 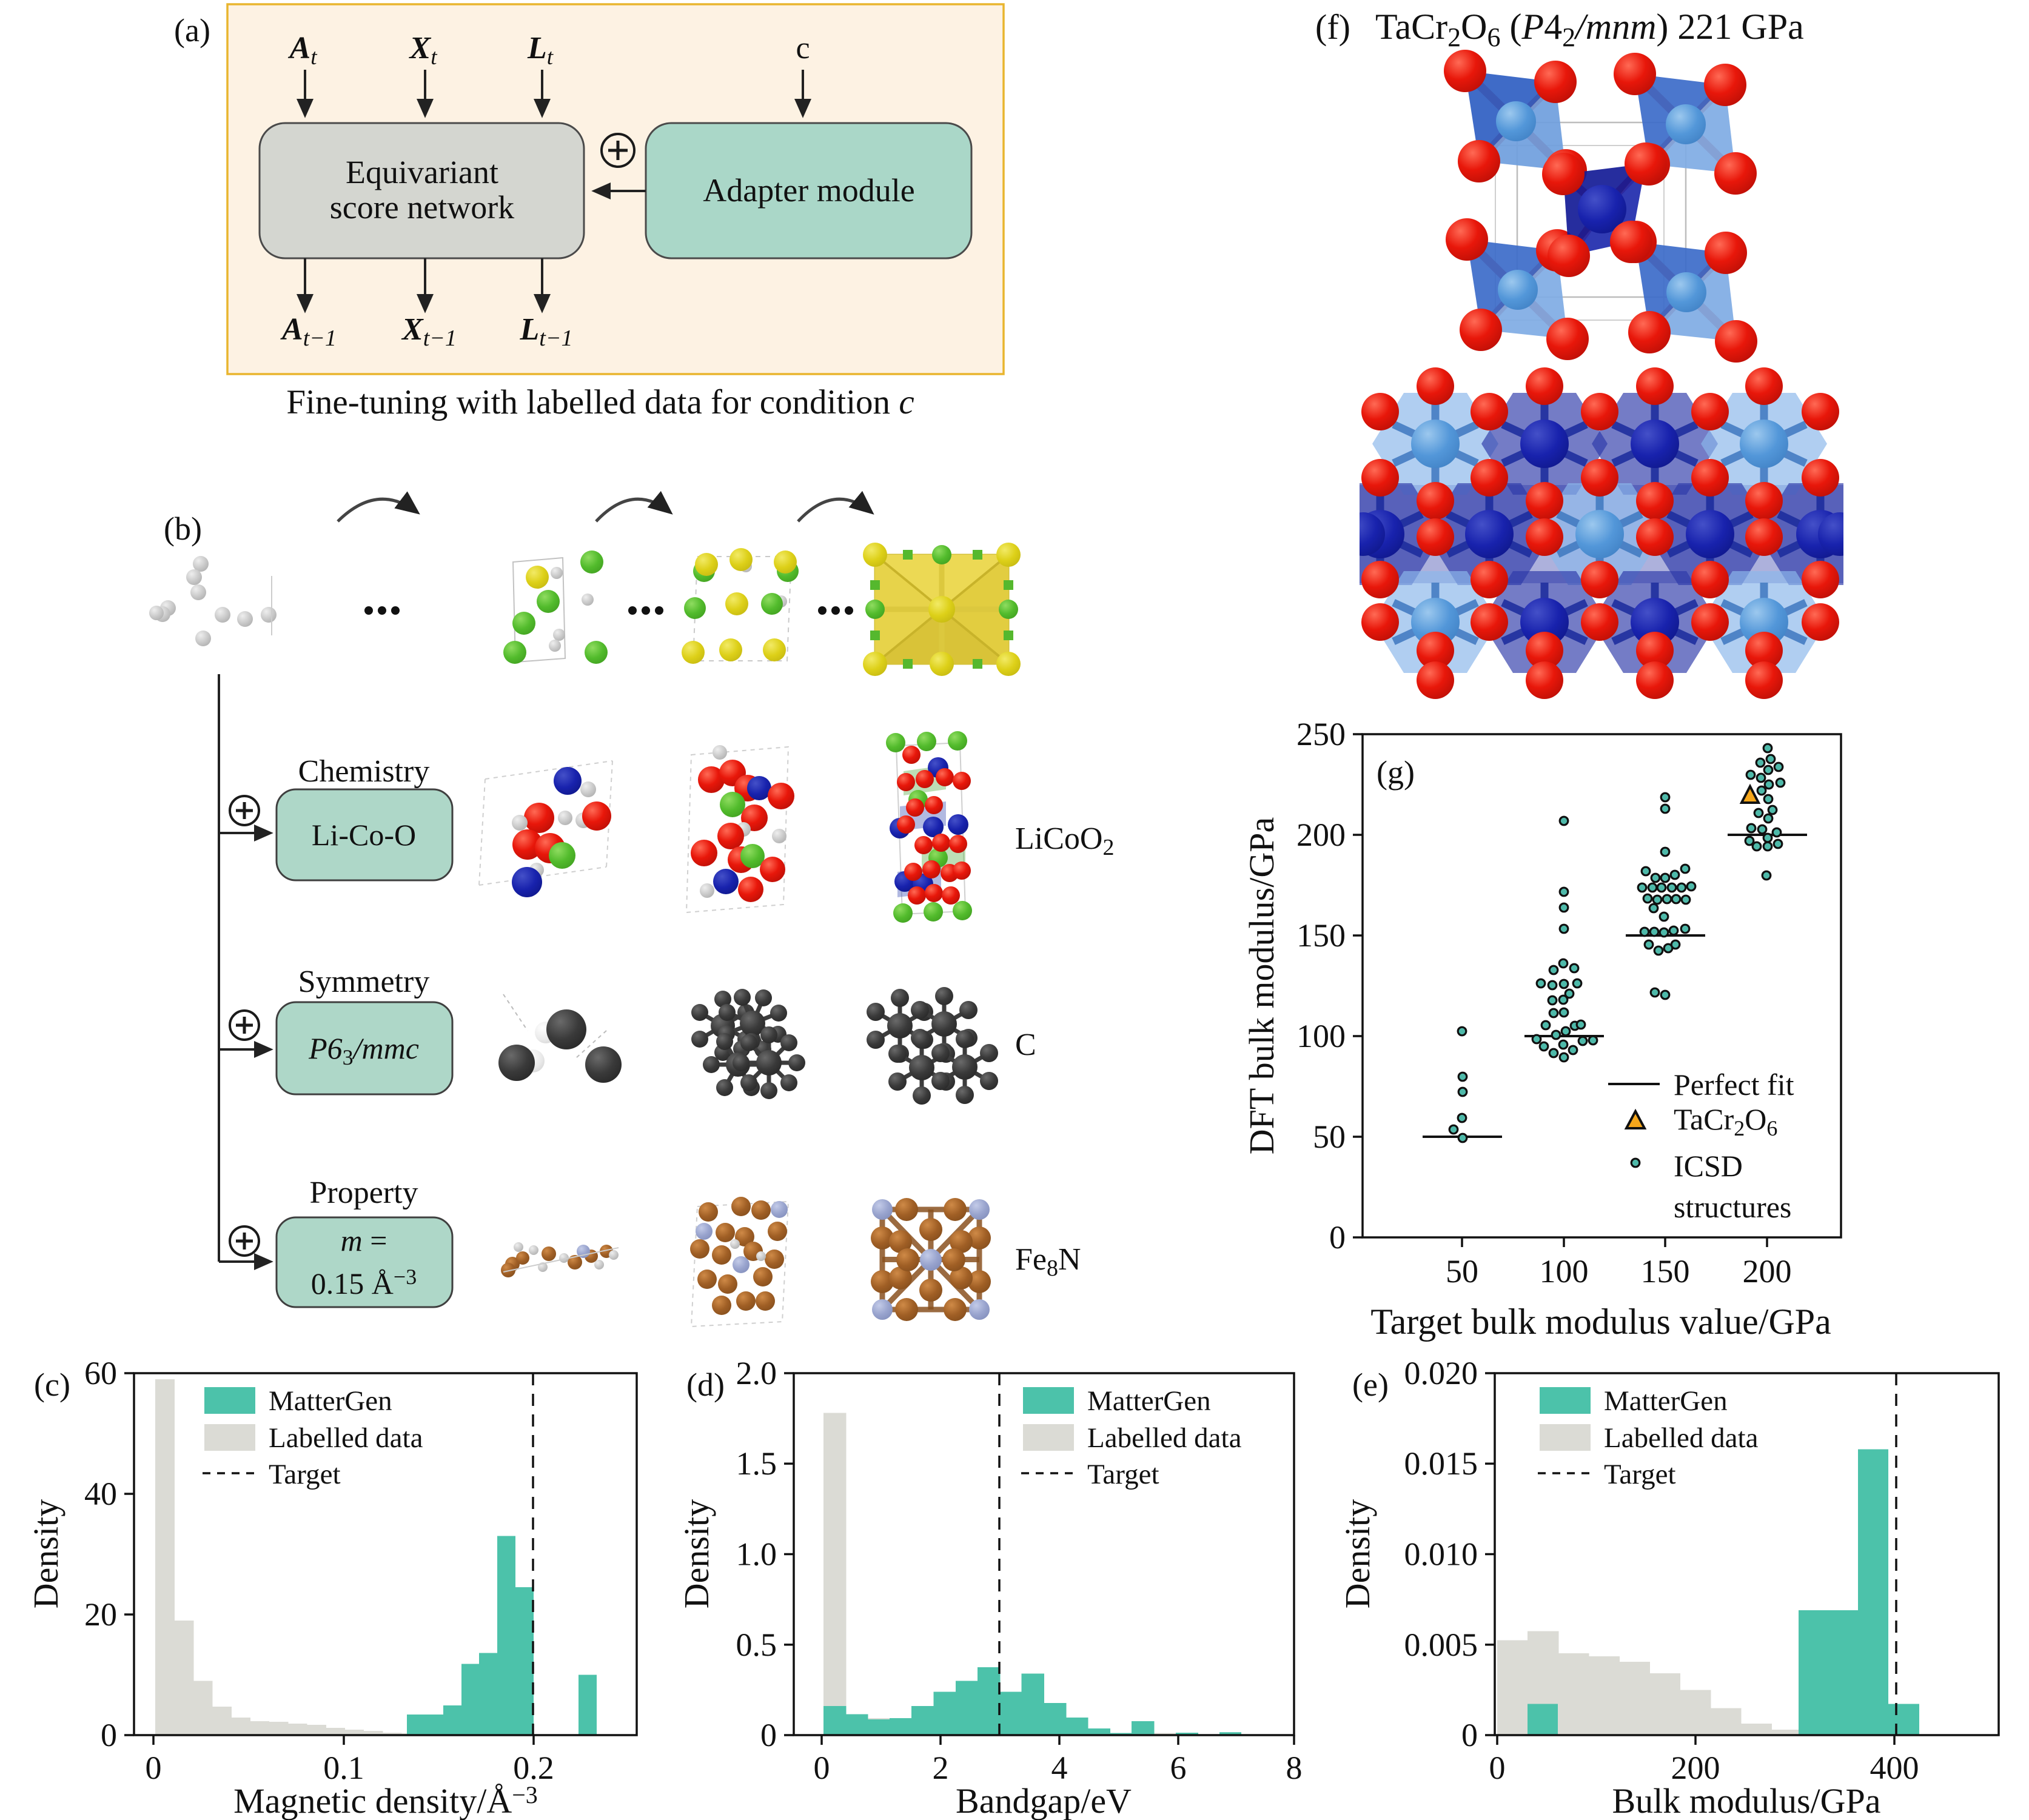 What do you see at coordinates (364, 1282) in the screenshot?
I see `svg-text: 0.15 Å−3` at bounding box center [364, 1282].